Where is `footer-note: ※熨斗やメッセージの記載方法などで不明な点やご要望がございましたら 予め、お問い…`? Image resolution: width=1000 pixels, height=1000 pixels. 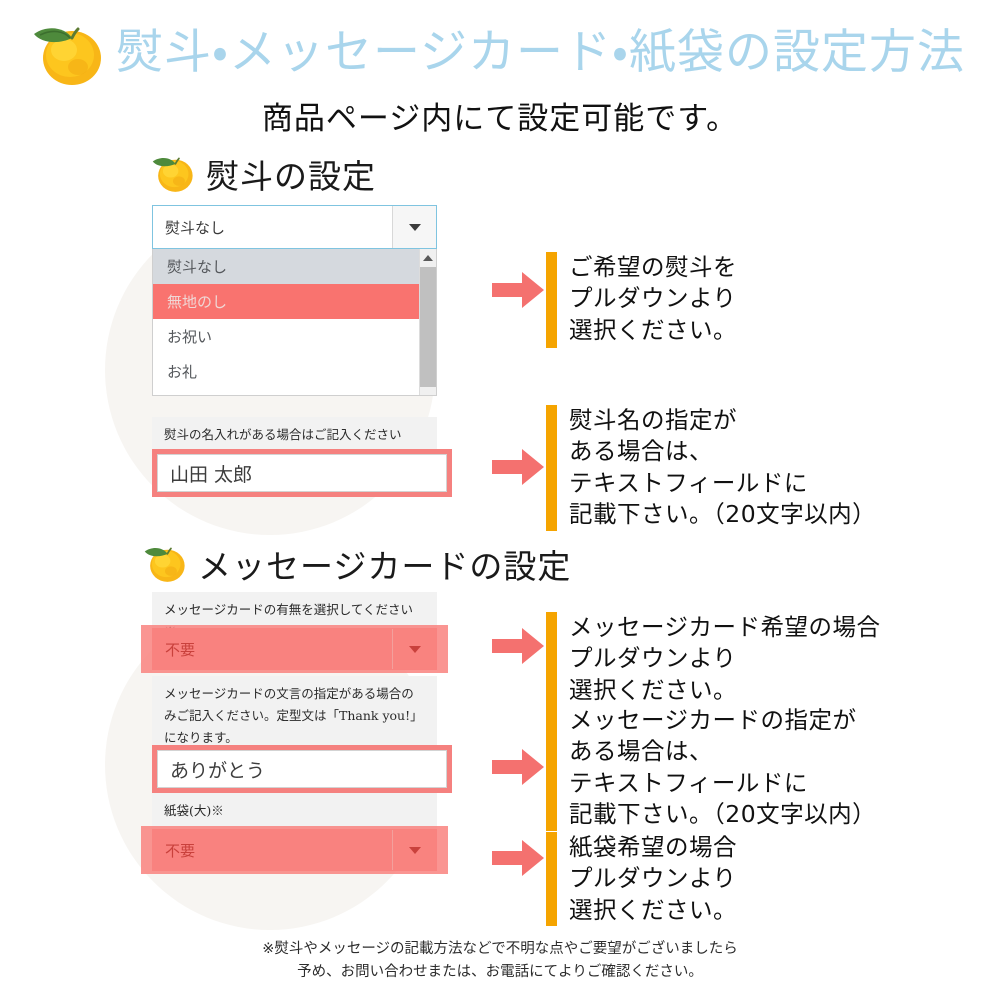
footer-note: ※熨斗やメッセージの記載方法などで不明な点やご要望がございましたら 予め、お問い… is located at coordinates (500, 961).